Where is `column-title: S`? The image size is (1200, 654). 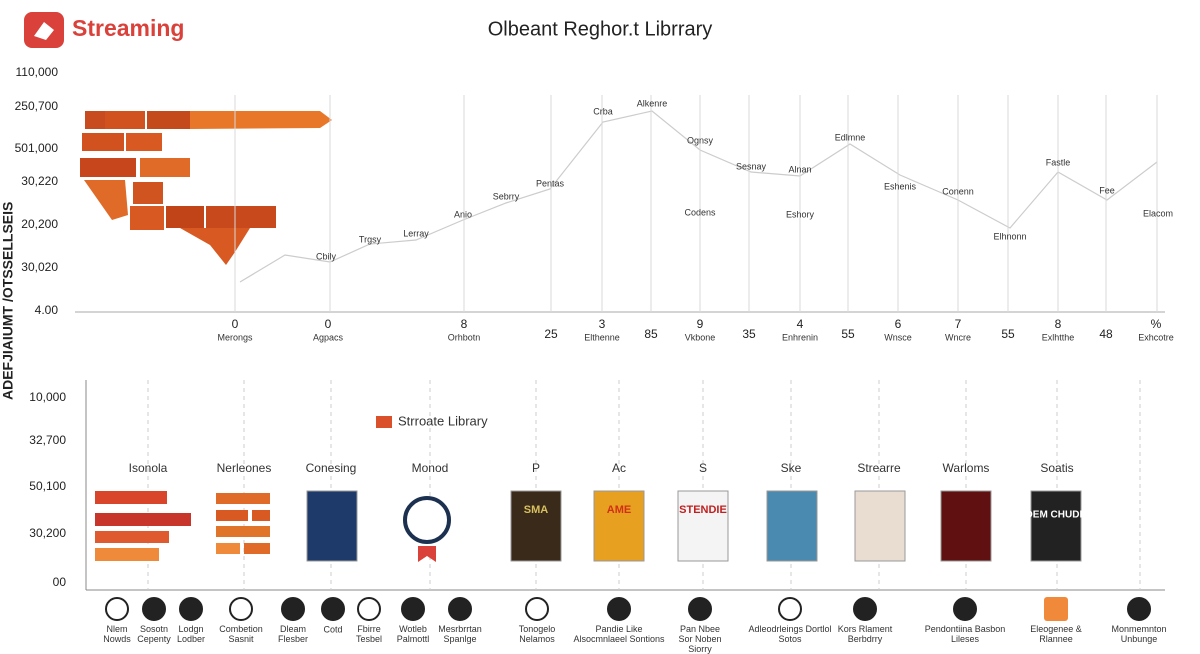 column-title: S is located at coordinates (703, 468).